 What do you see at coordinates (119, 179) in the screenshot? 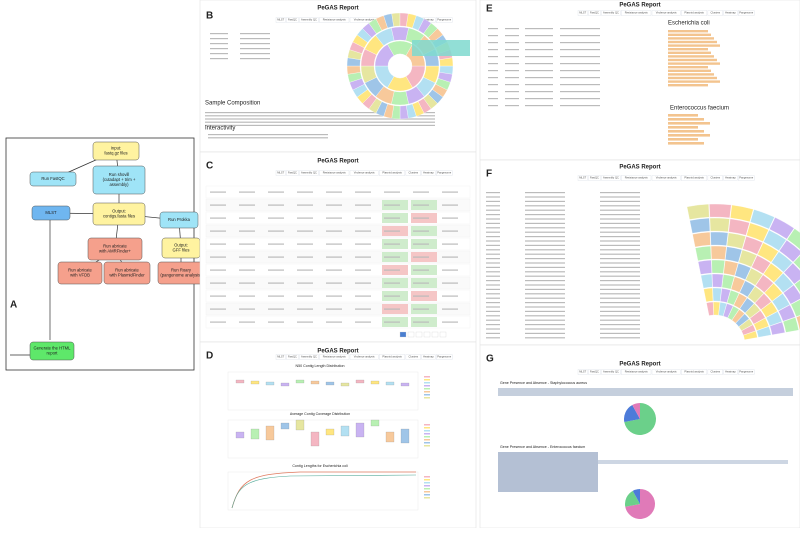
I see `node-label: (cutadapt + trim +` at bounding box center [119, 179].